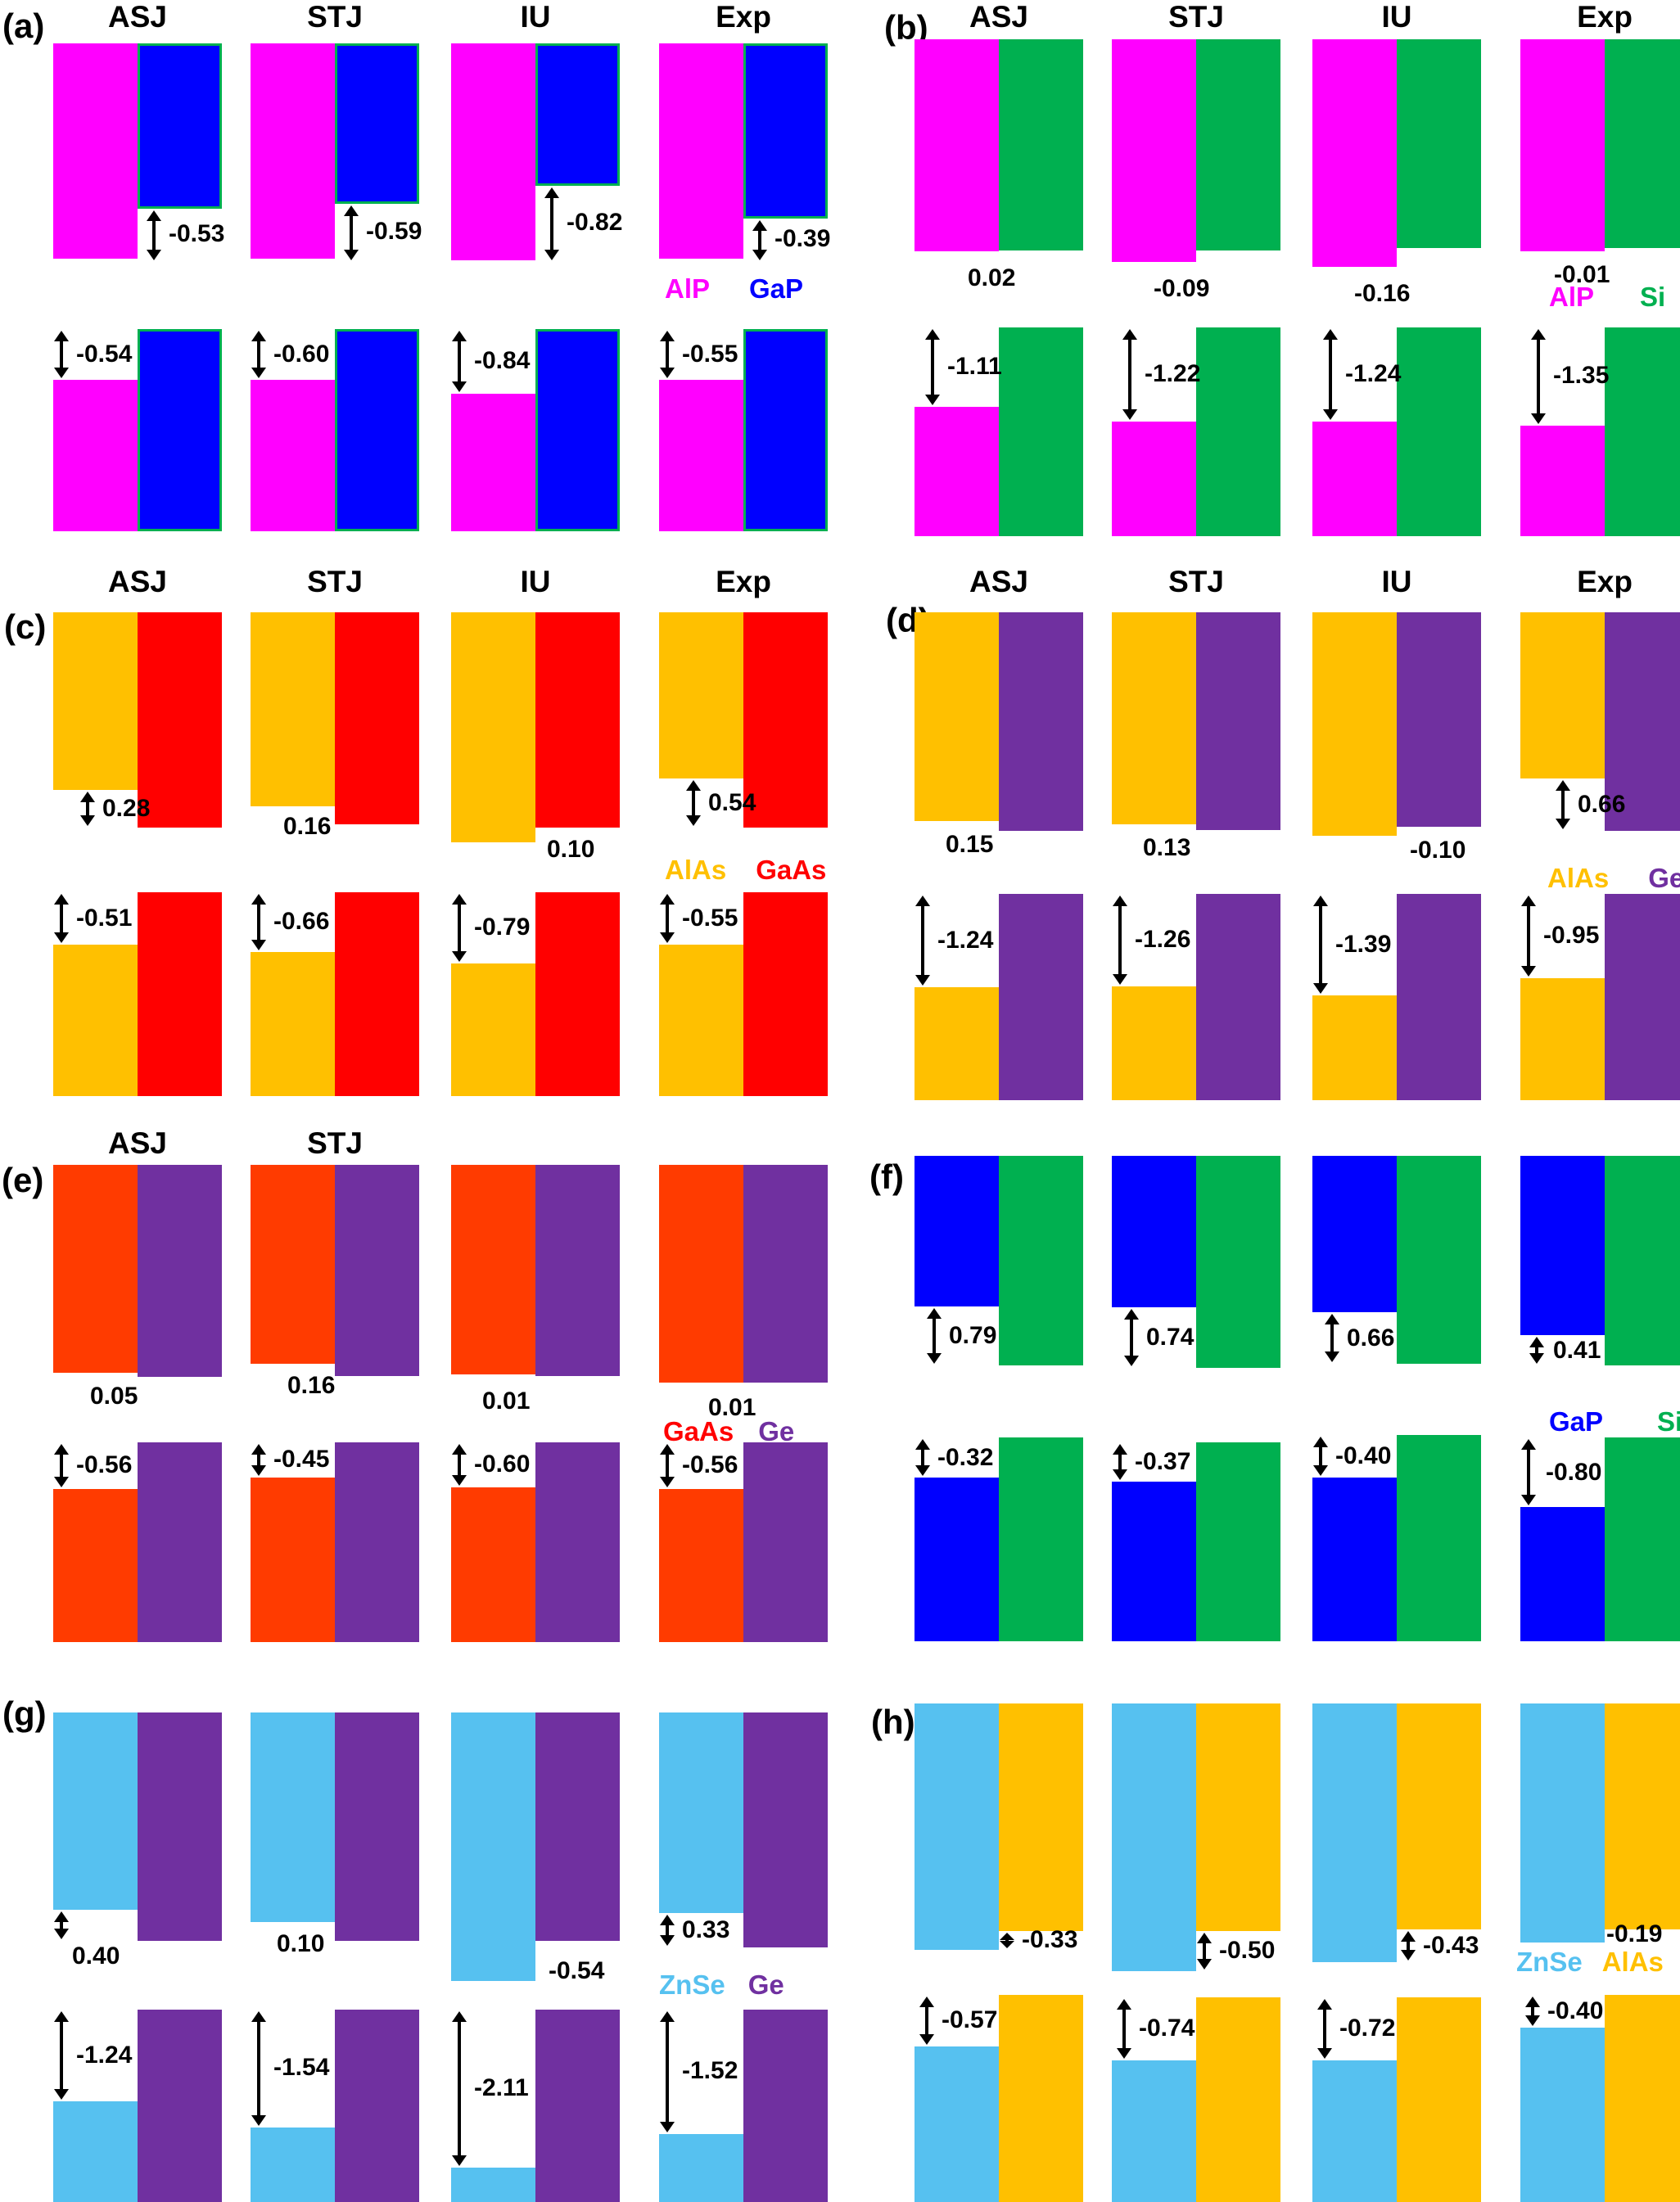  I want to click on offset-value: -1.24, so click(965, 940).